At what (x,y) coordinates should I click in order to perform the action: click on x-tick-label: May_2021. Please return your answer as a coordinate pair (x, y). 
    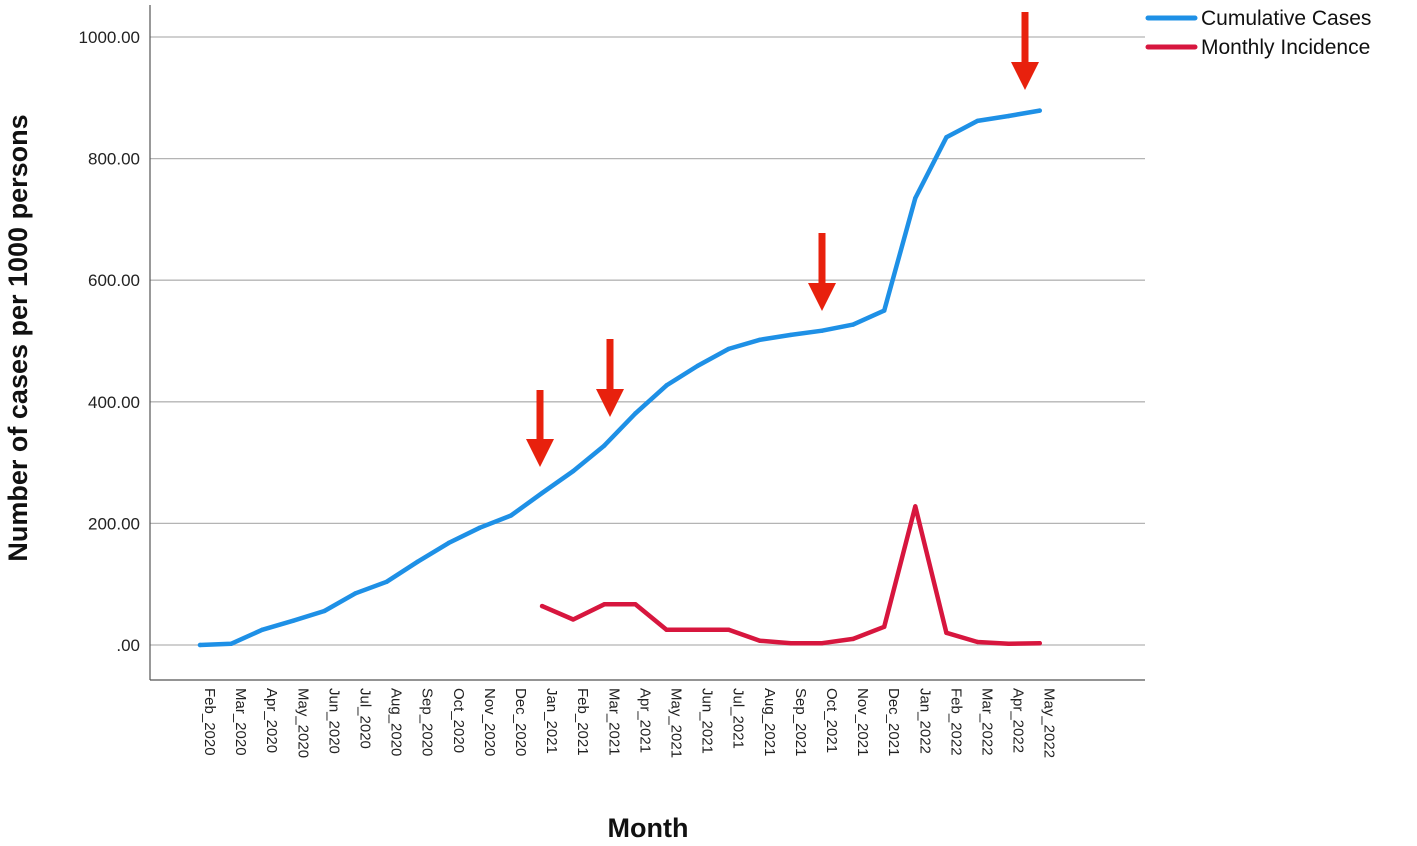
    Looking at the image, I should click on (676, 723).